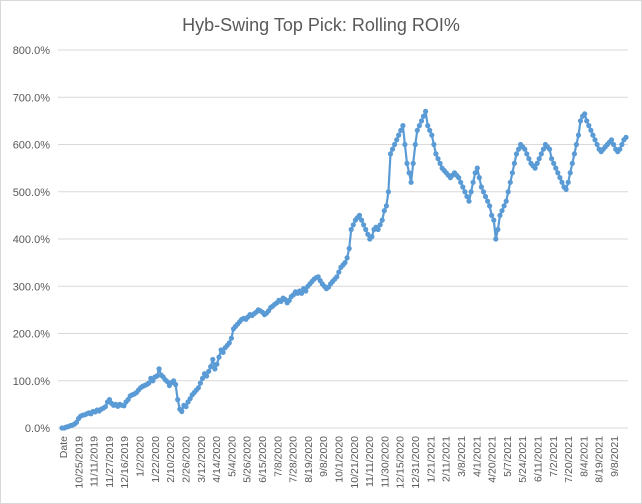 Image resolution: width=642 pixels, height=504 pixels. Describe the element at coordinates (110, 462) in the screenshot. I see `x-tick-label: 11/27/2019` at that location.